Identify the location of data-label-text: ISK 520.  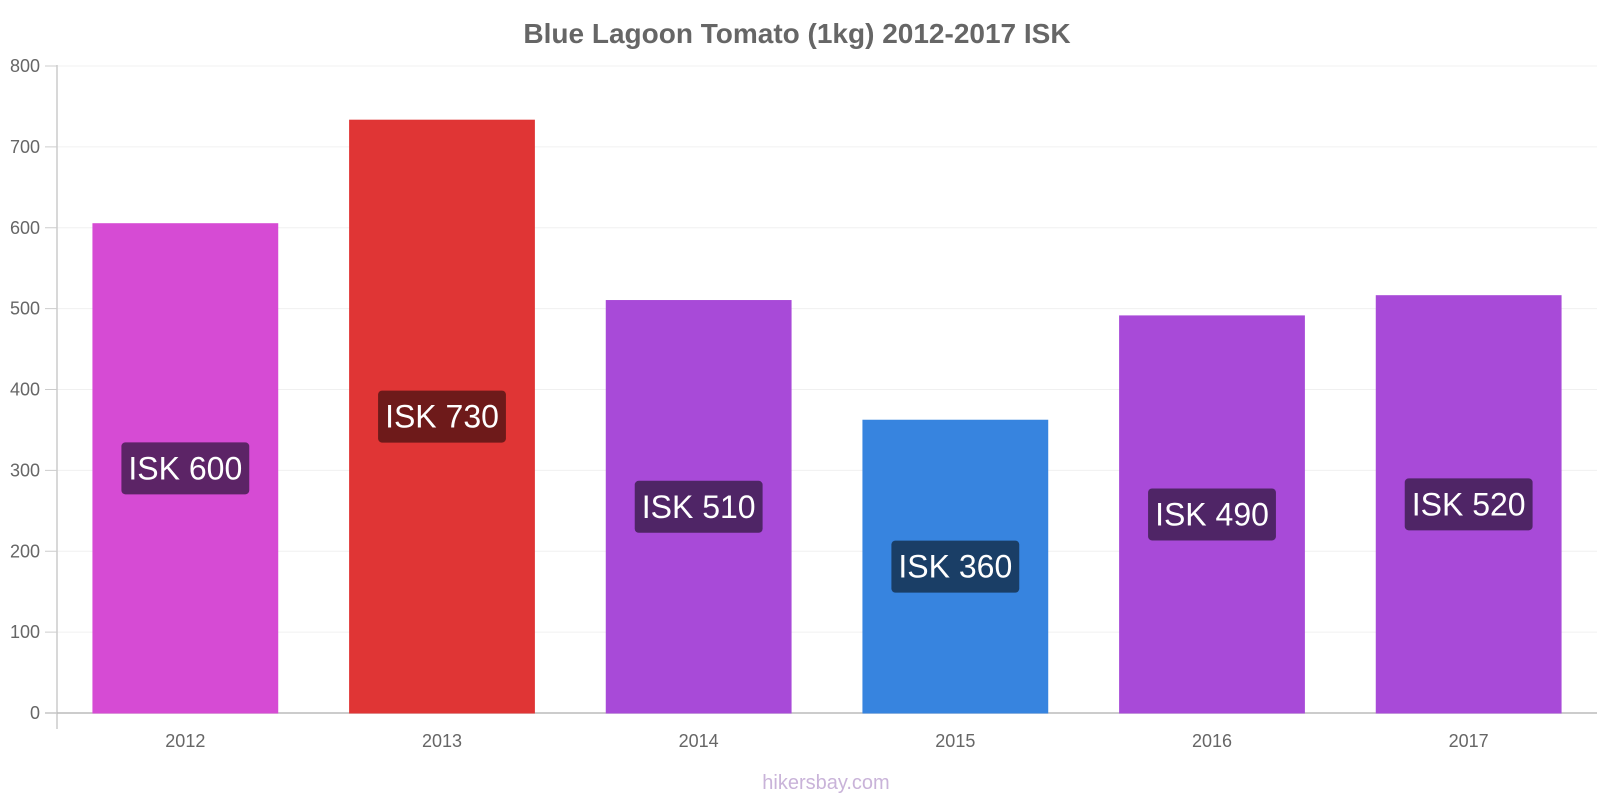
(1469, 504).